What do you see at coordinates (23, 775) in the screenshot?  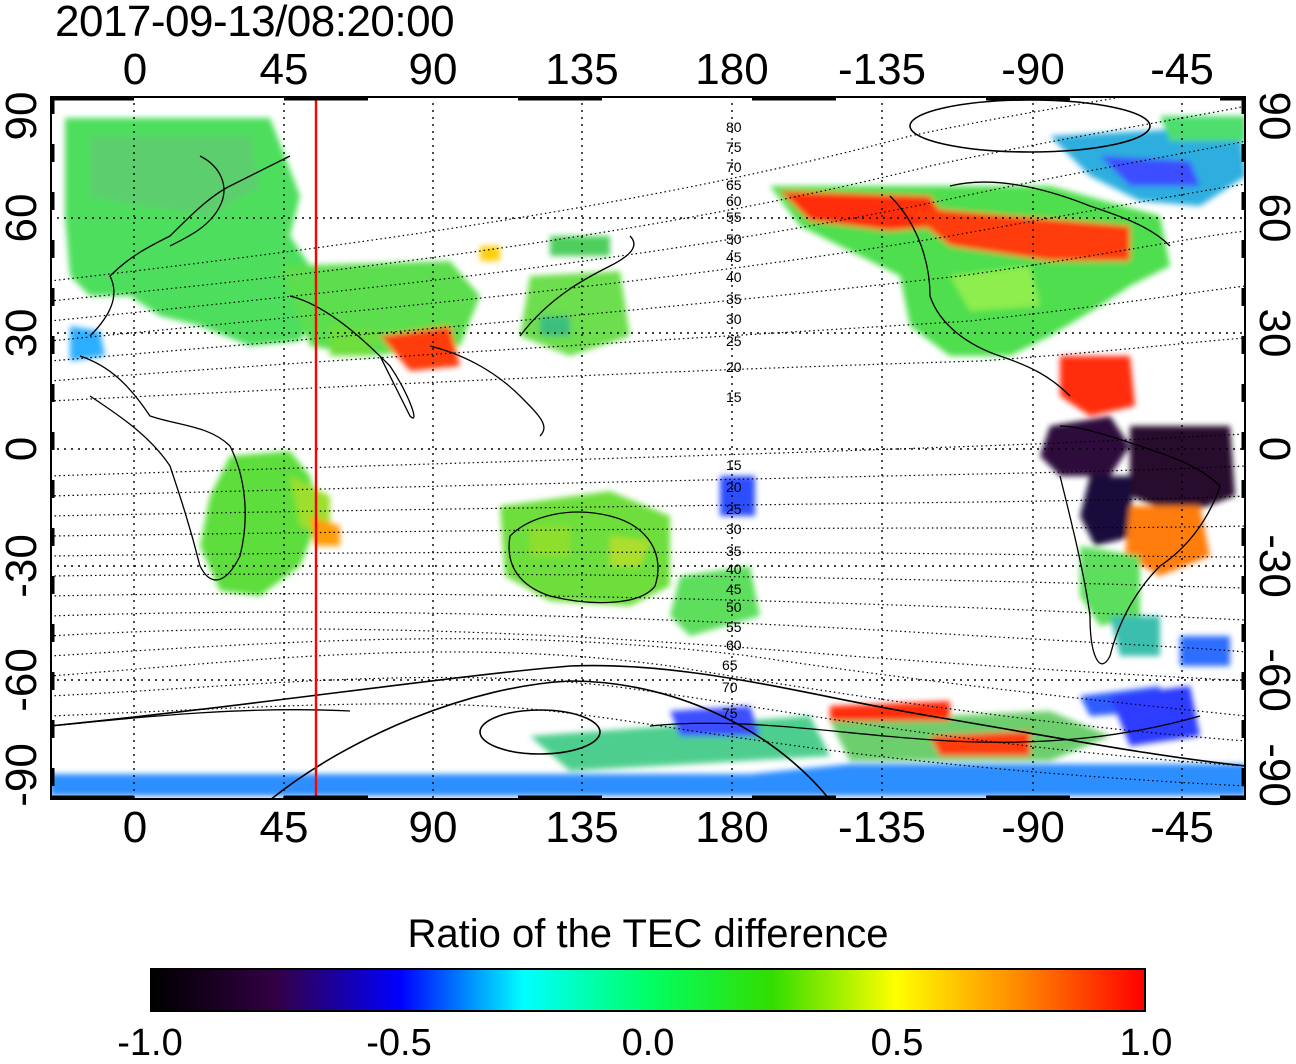 I see `lat-tick-label-left: -90` at bounding box center [23, 775].